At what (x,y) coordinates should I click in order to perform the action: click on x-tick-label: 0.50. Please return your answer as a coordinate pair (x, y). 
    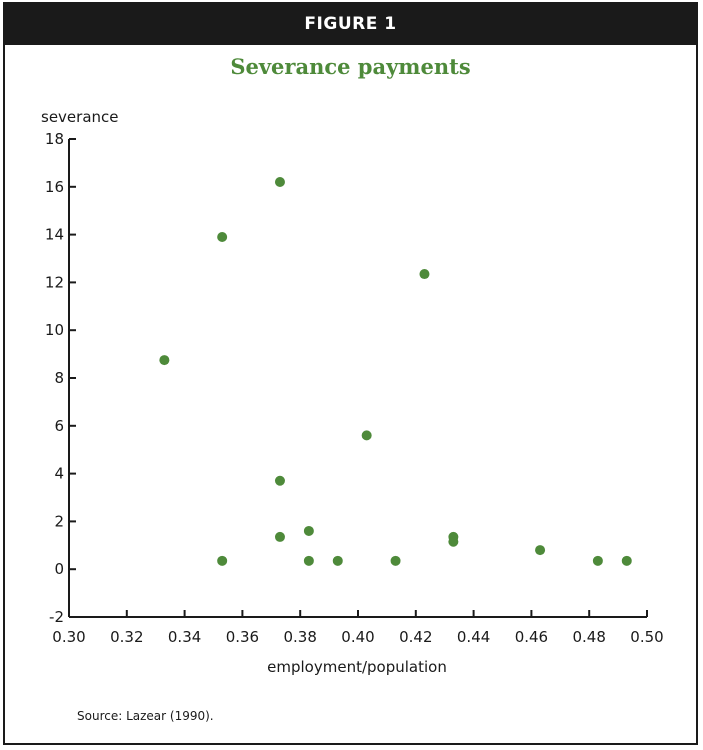
    Looking at the image, I should click on (646, 637).